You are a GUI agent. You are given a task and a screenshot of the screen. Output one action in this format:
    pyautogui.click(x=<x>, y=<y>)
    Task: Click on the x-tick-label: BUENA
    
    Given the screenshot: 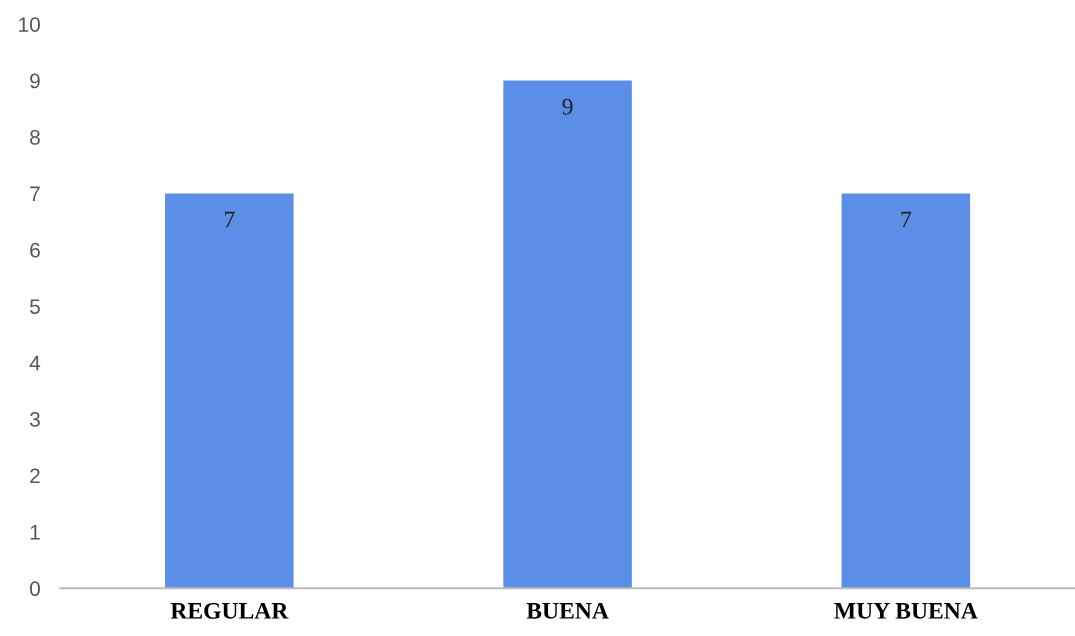 What is the action you would take?
    pyautogui.click(x=567, y=610)
    